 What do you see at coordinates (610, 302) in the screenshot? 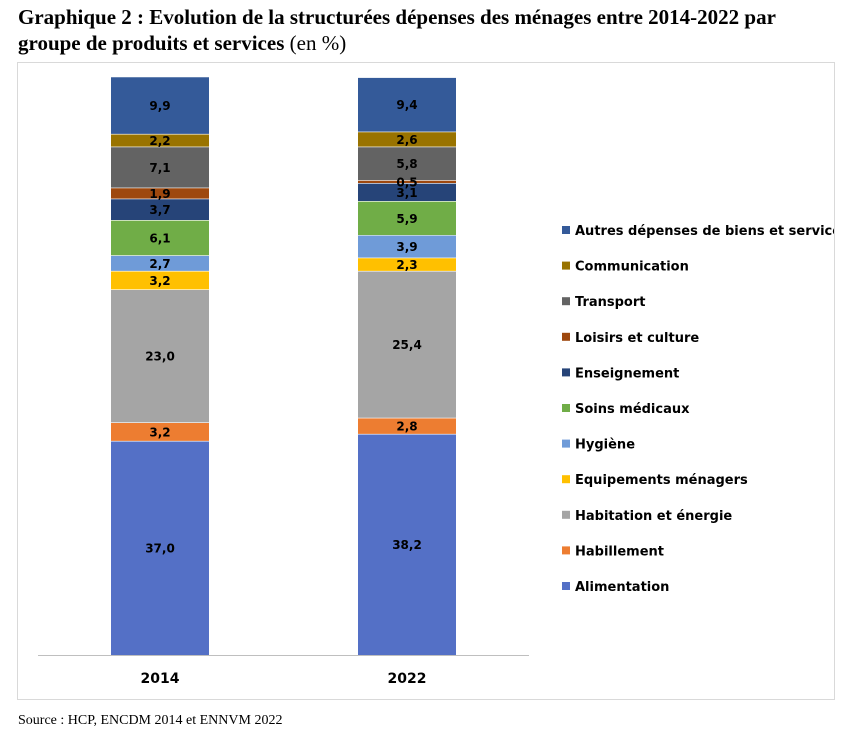
I see `legend-label: Transport` at bounding box center [610, 302].